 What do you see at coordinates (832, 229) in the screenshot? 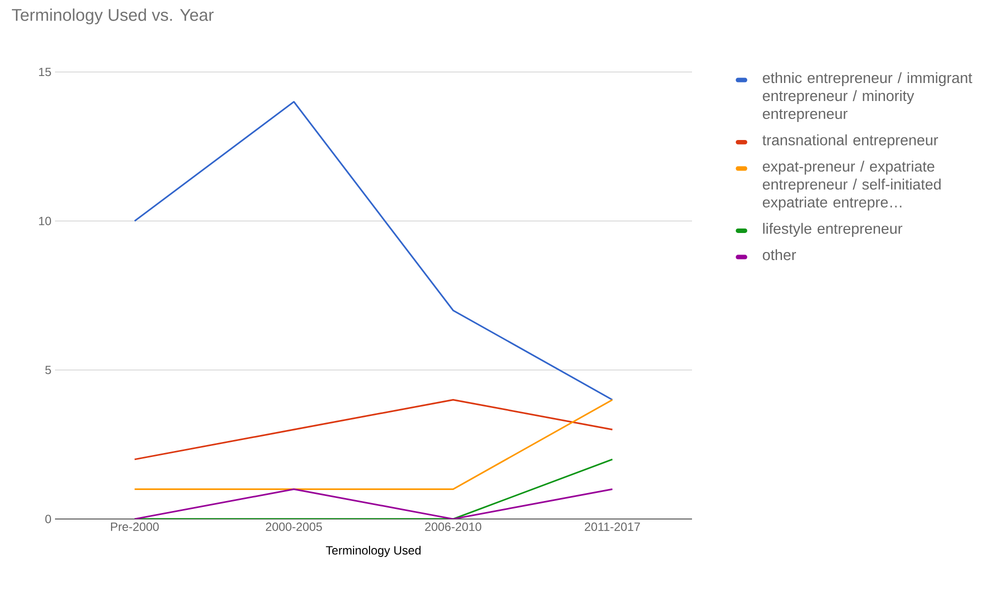
I see `legend-label: lifestyle entrepreneur` at bounding box center [832, 229].